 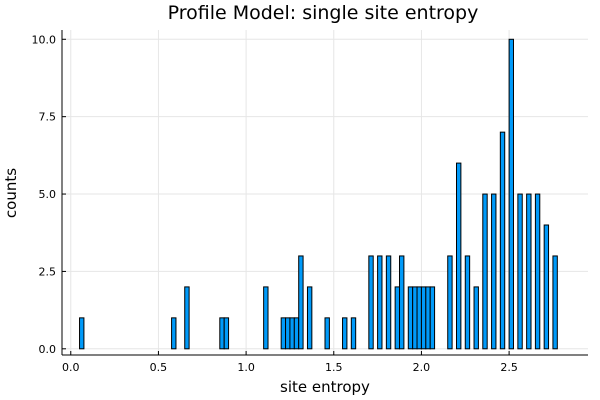 What do you see at coordinates (246, 367) in the screenshot?
I see `x-tick-label: 1.0` at bounding box center [246, 367].